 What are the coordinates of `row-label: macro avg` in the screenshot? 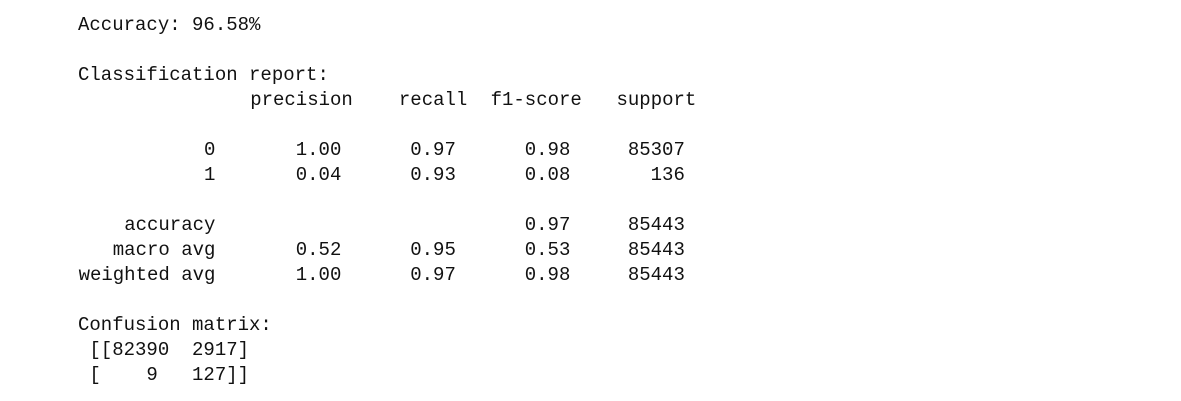 It's located at (164, 250).